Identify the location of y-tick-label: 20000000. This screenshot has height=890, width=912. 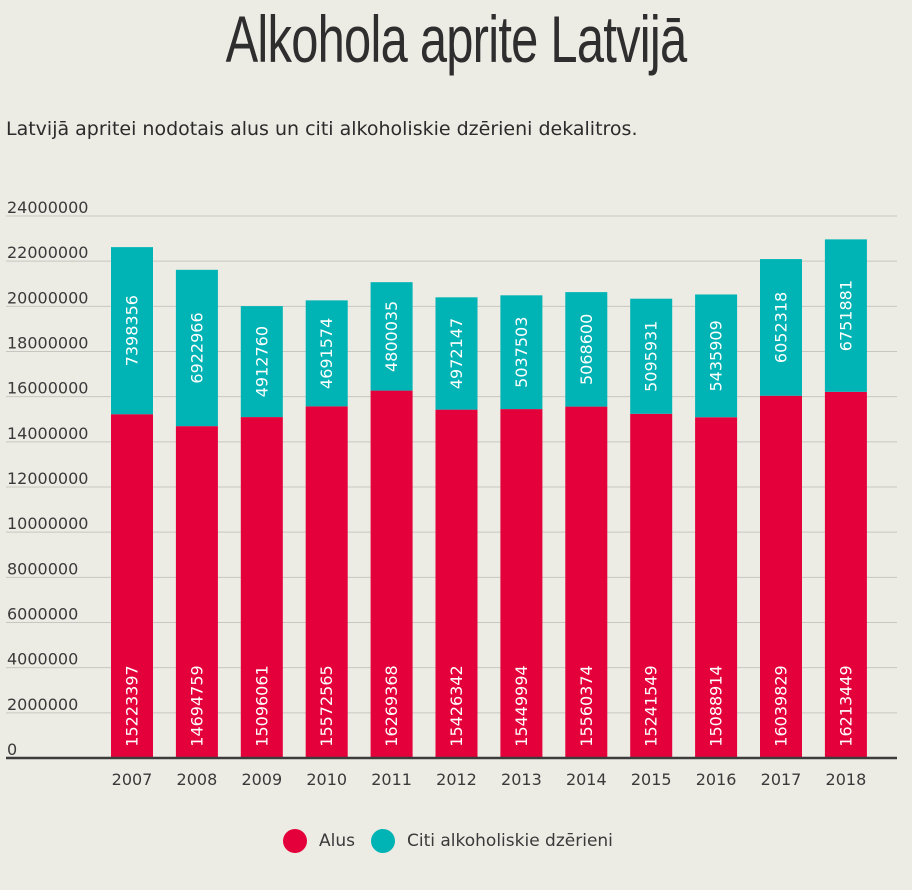
(47, 297).